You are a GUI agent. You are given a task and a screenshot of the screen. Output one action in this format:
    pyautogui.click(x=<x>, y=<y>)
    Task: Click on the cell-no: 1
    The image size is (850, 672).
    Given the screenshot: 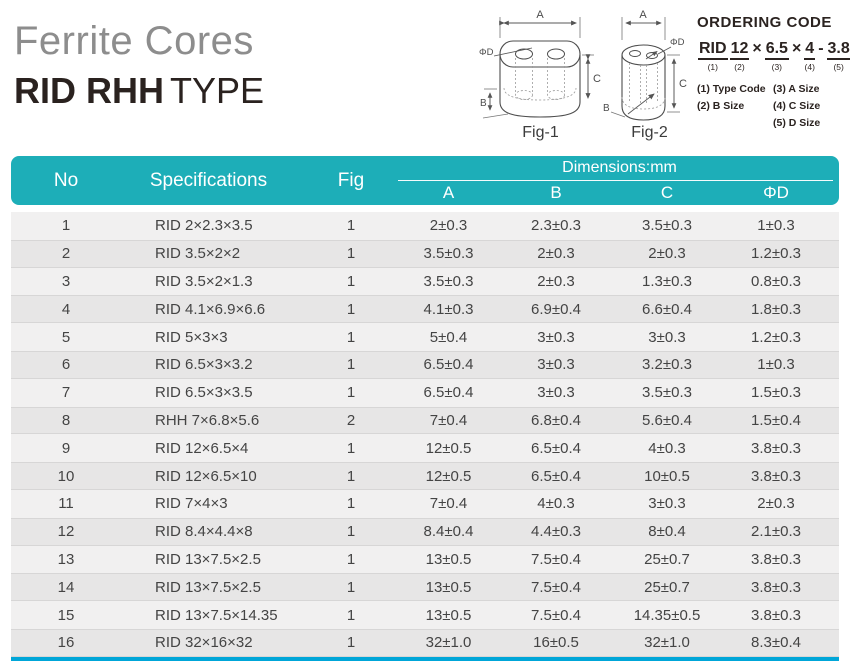 What is the action you would take?
    pyautogui.click(x=66, y=226)
    